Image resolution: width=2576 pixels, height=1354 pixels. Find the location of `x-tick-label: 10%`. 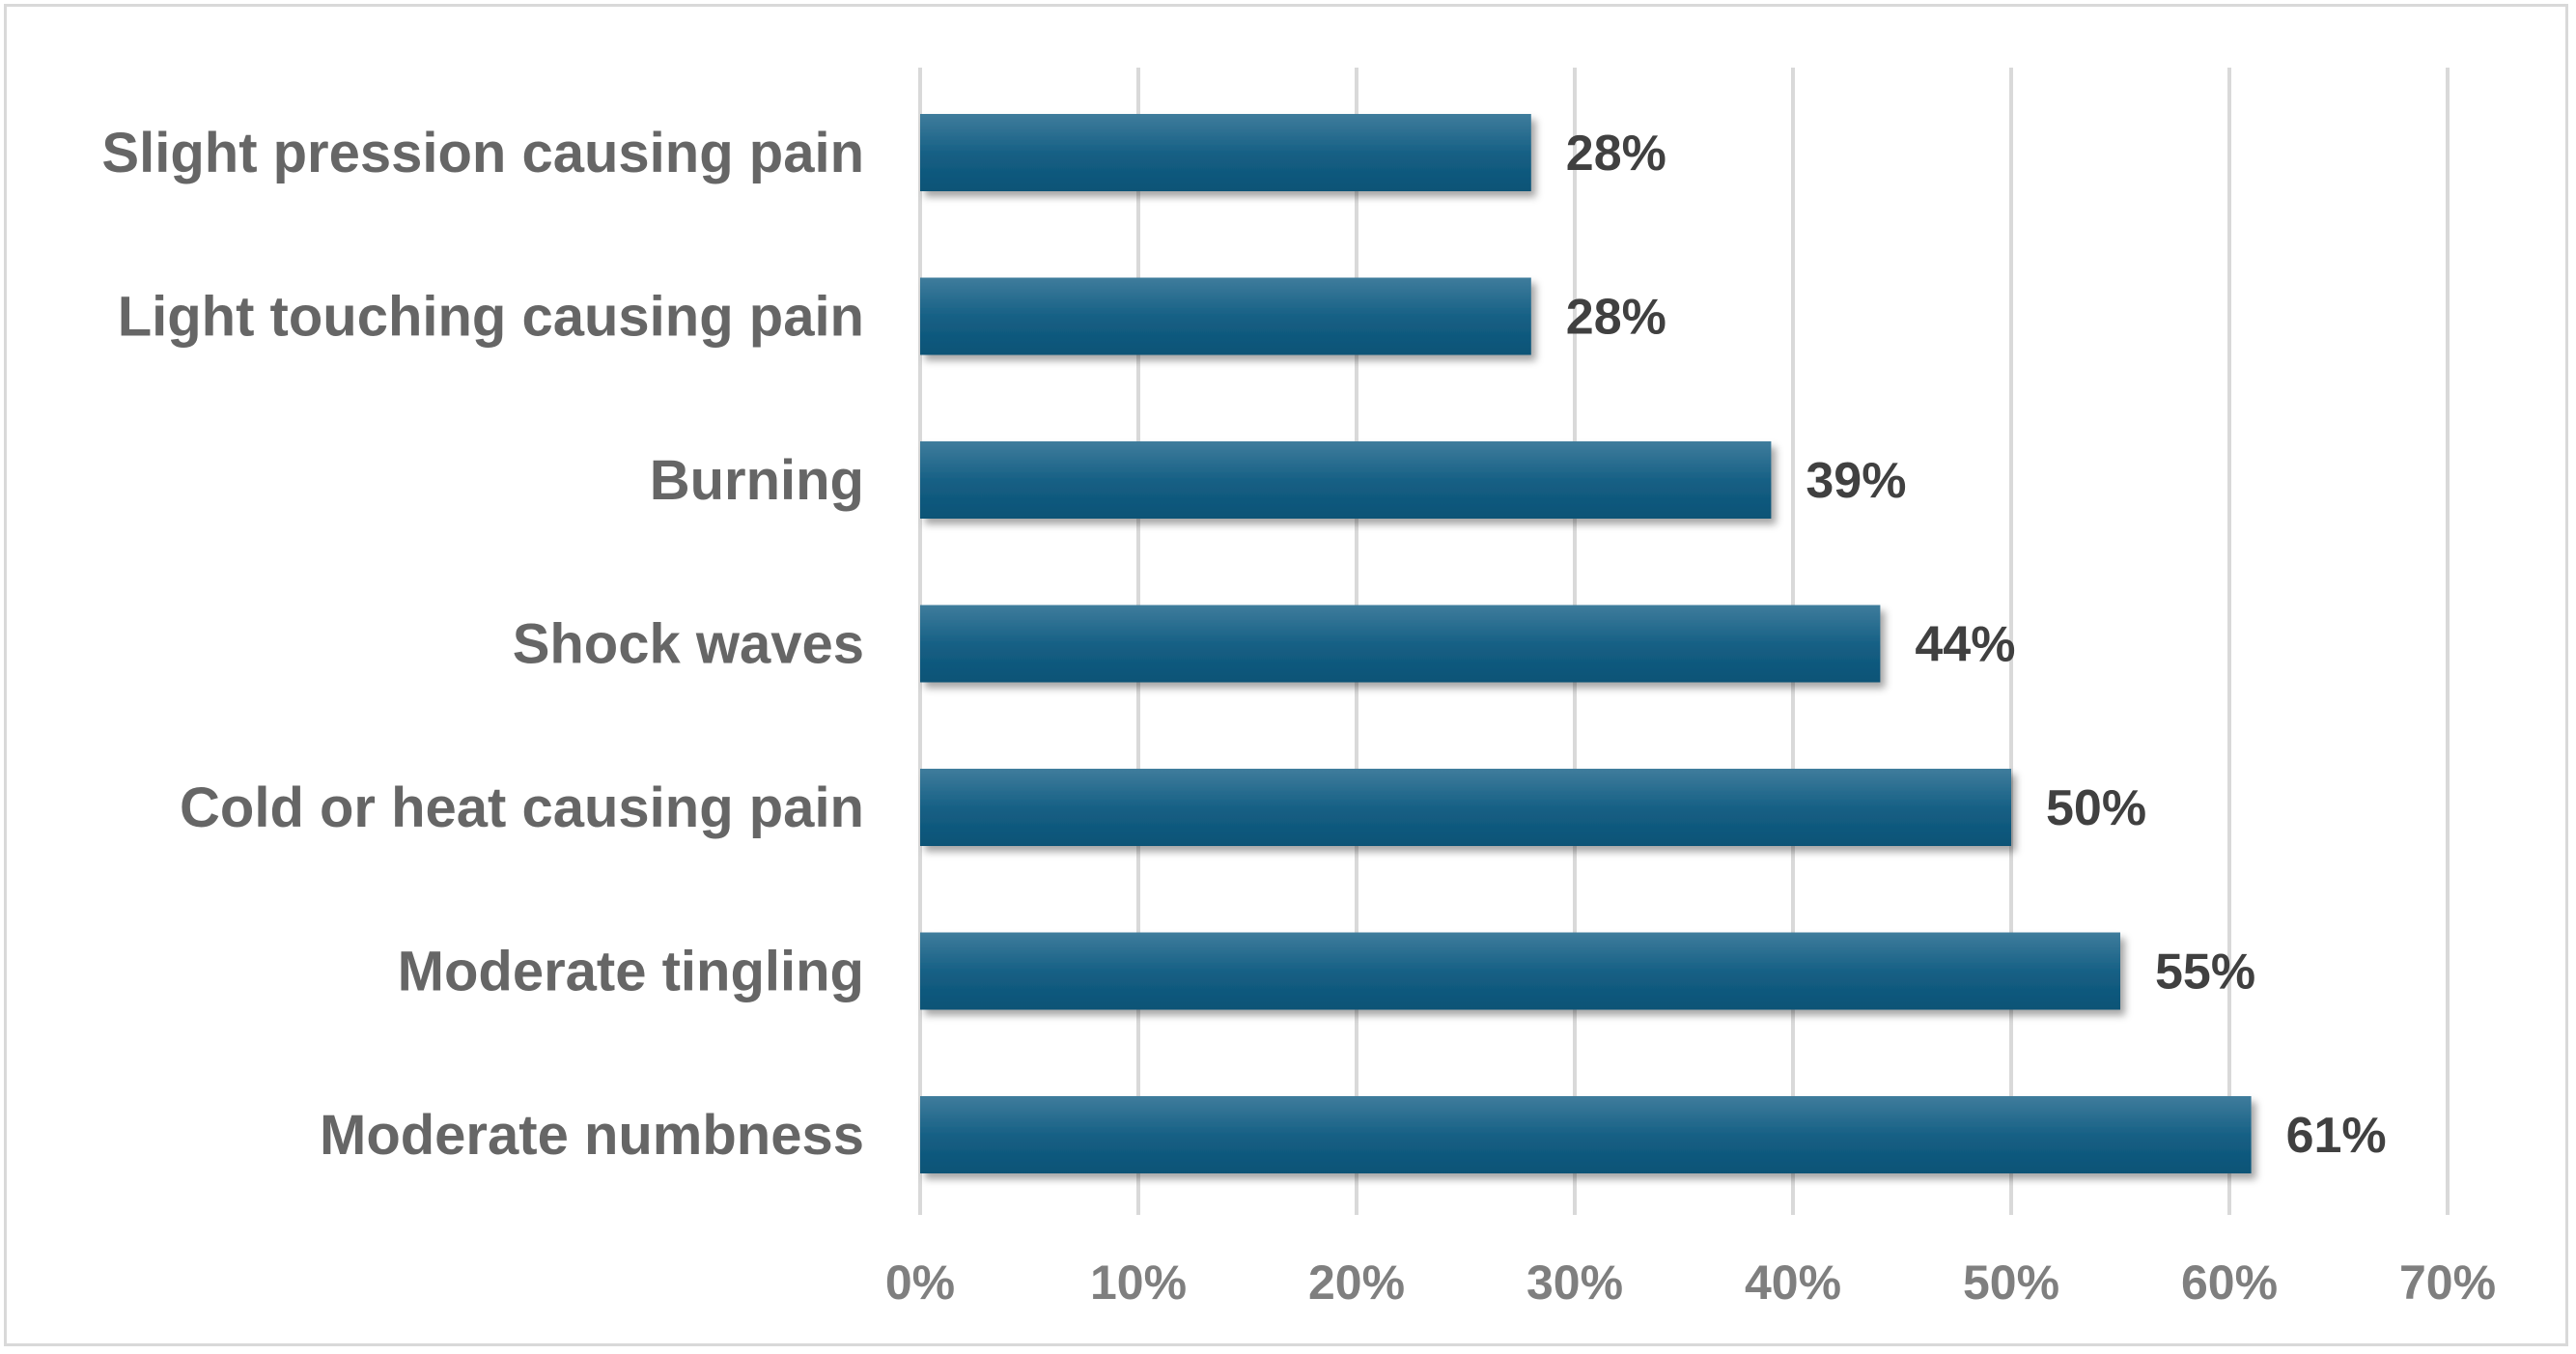

x-tick-label: 10% is located at coordinates (1139, 1282).